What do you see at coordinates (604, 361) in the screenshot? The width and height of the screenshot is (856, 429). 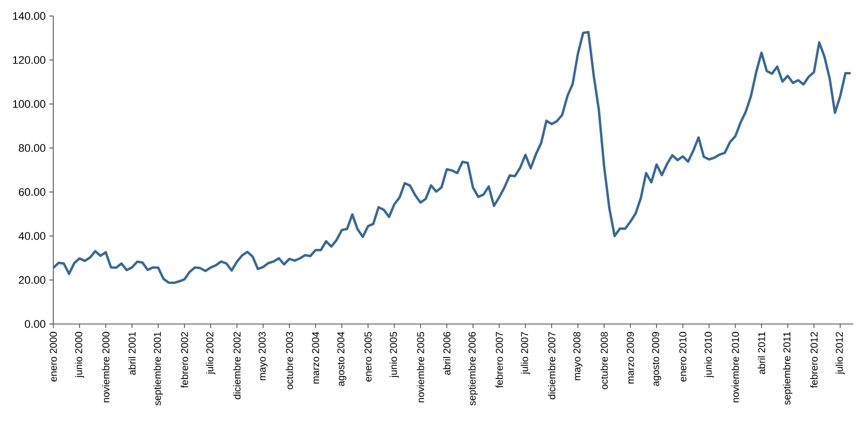 I see `x-tick-label: octubre 2008` at bounding box center [604, 361].